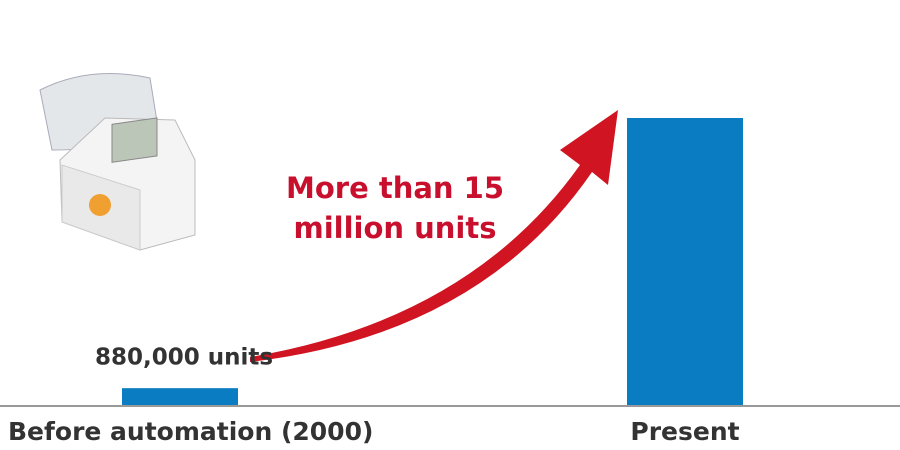 The width and height of the screenshot is (900, 450). Describe the element at coordinates (117, 162) in the screenshot. I see `device-illustration` at that location.